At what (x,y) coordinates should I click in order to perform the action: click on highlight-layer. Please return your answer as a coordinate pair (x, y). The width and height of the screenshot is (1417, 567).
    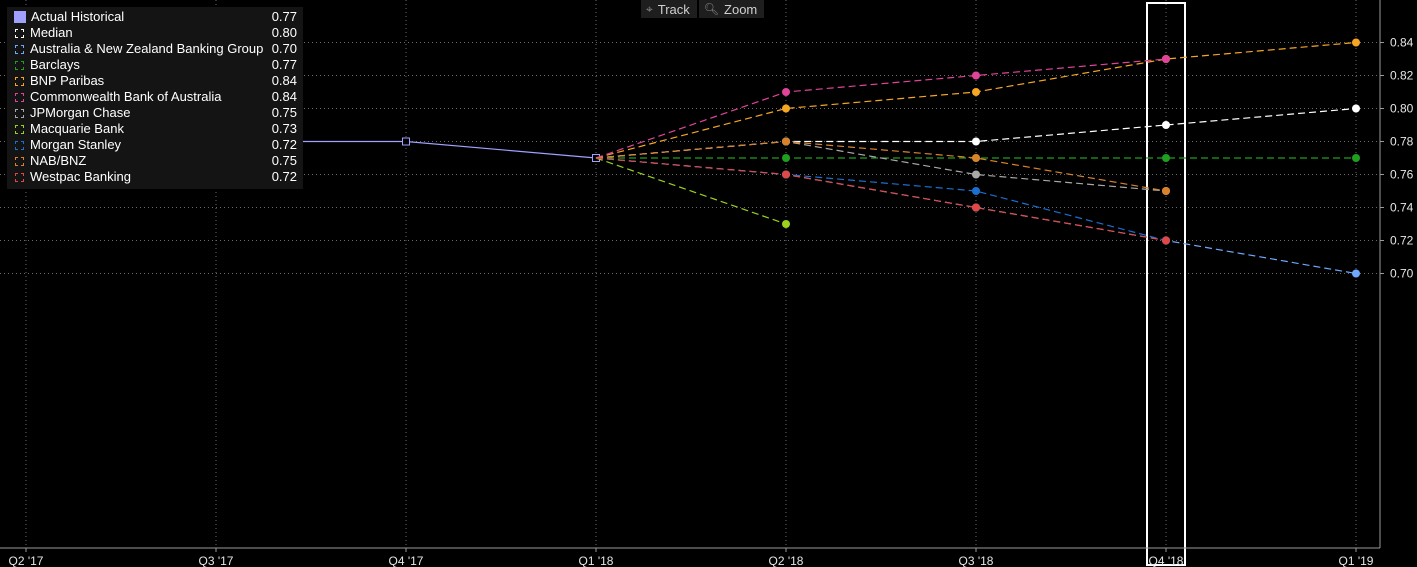
    Looking at the image, I should click on (1166, 284).